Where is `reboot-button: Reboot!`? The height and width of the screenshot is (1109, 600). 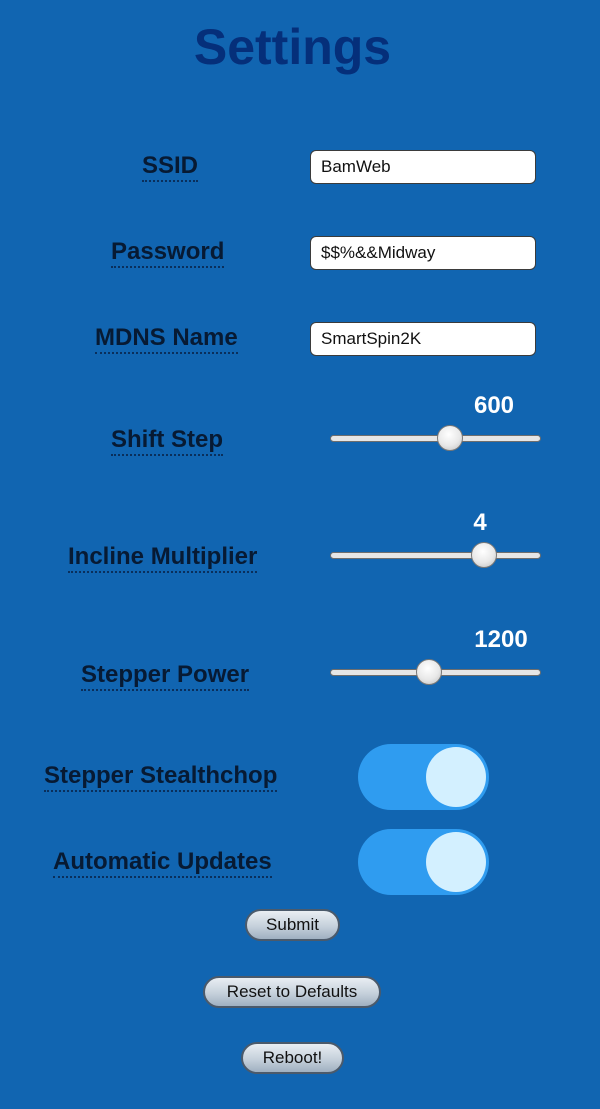
reboot-button: Reboot! is located at coordinates (292, 1058).